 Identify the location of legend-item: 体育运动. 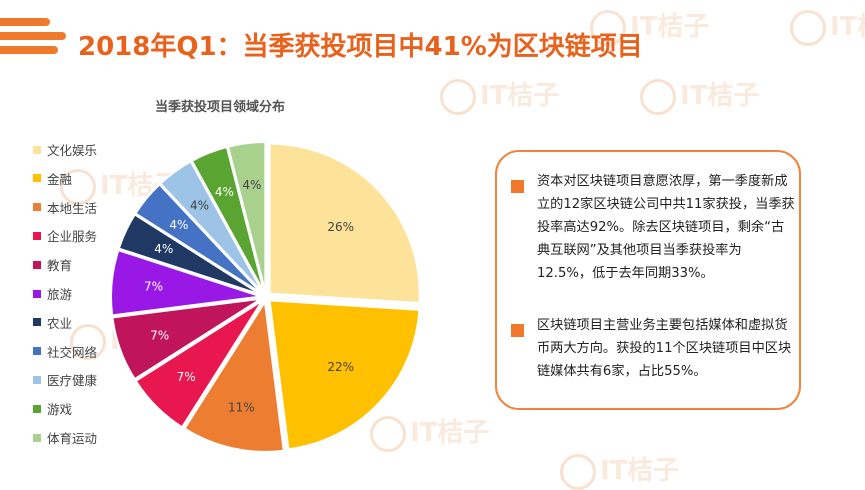
(65, 437).